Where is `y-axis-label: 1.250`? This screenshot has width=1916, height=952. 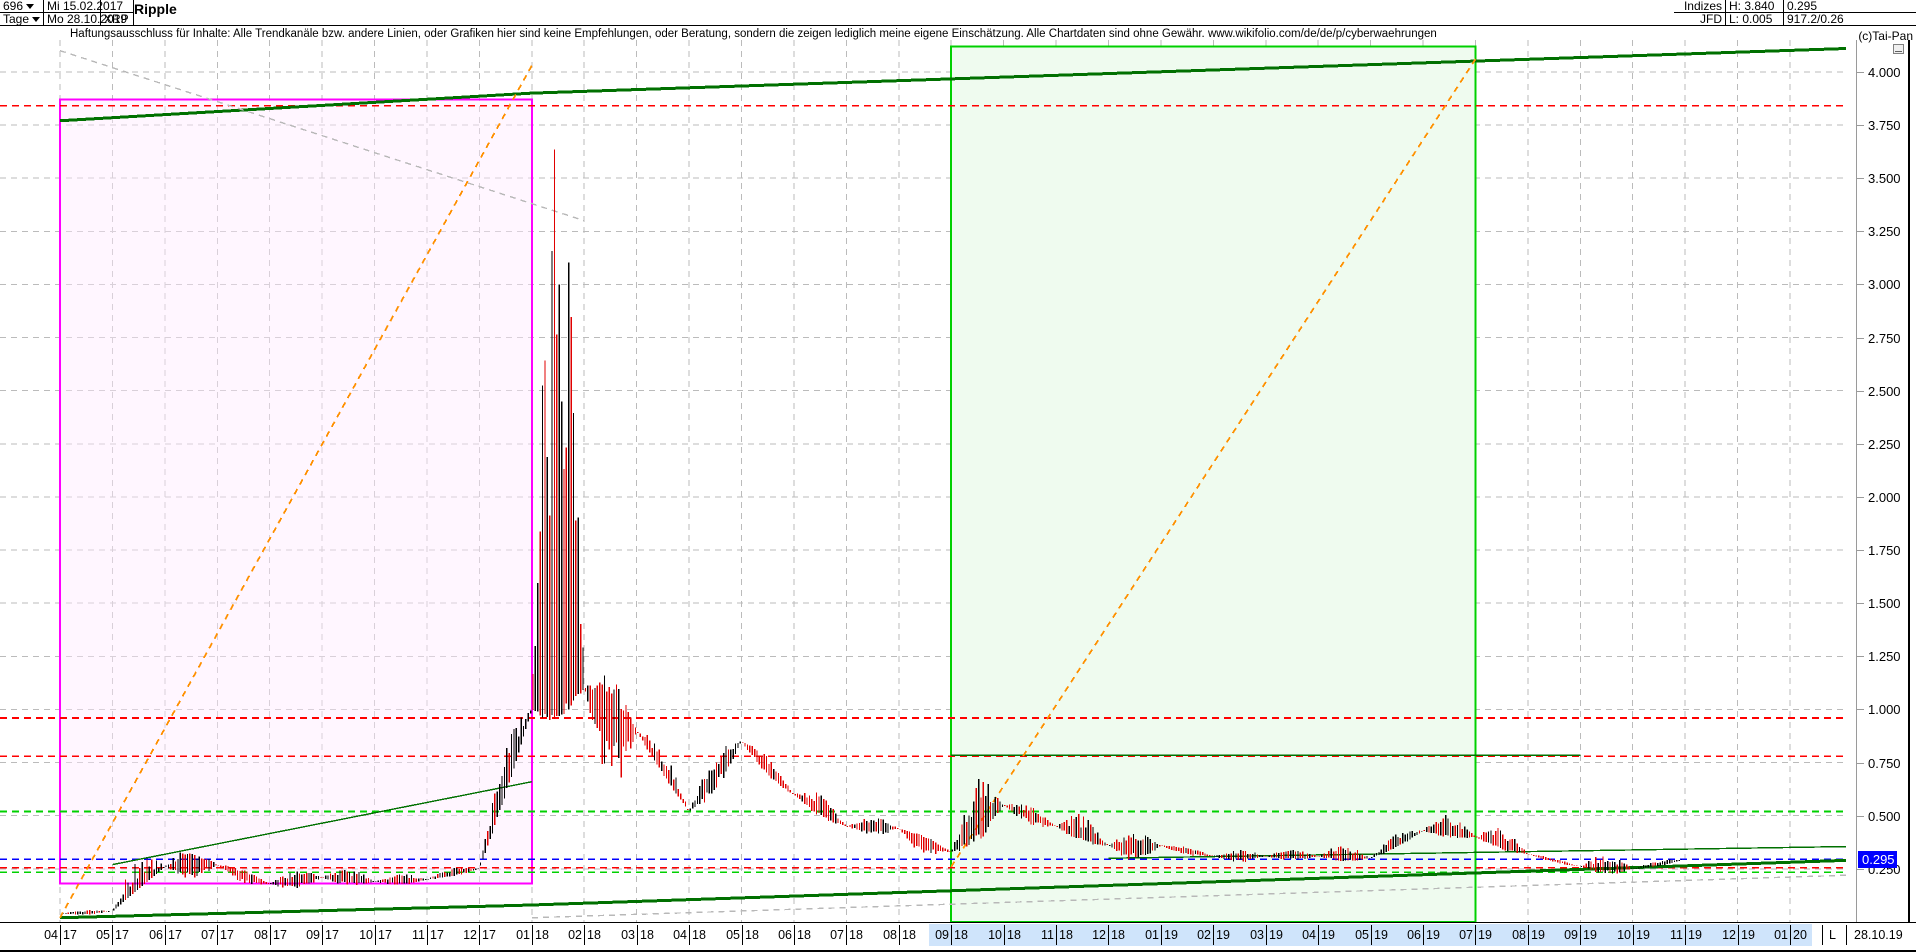 y-axis-label: 1.250 is located at coordinates (1884, 656).